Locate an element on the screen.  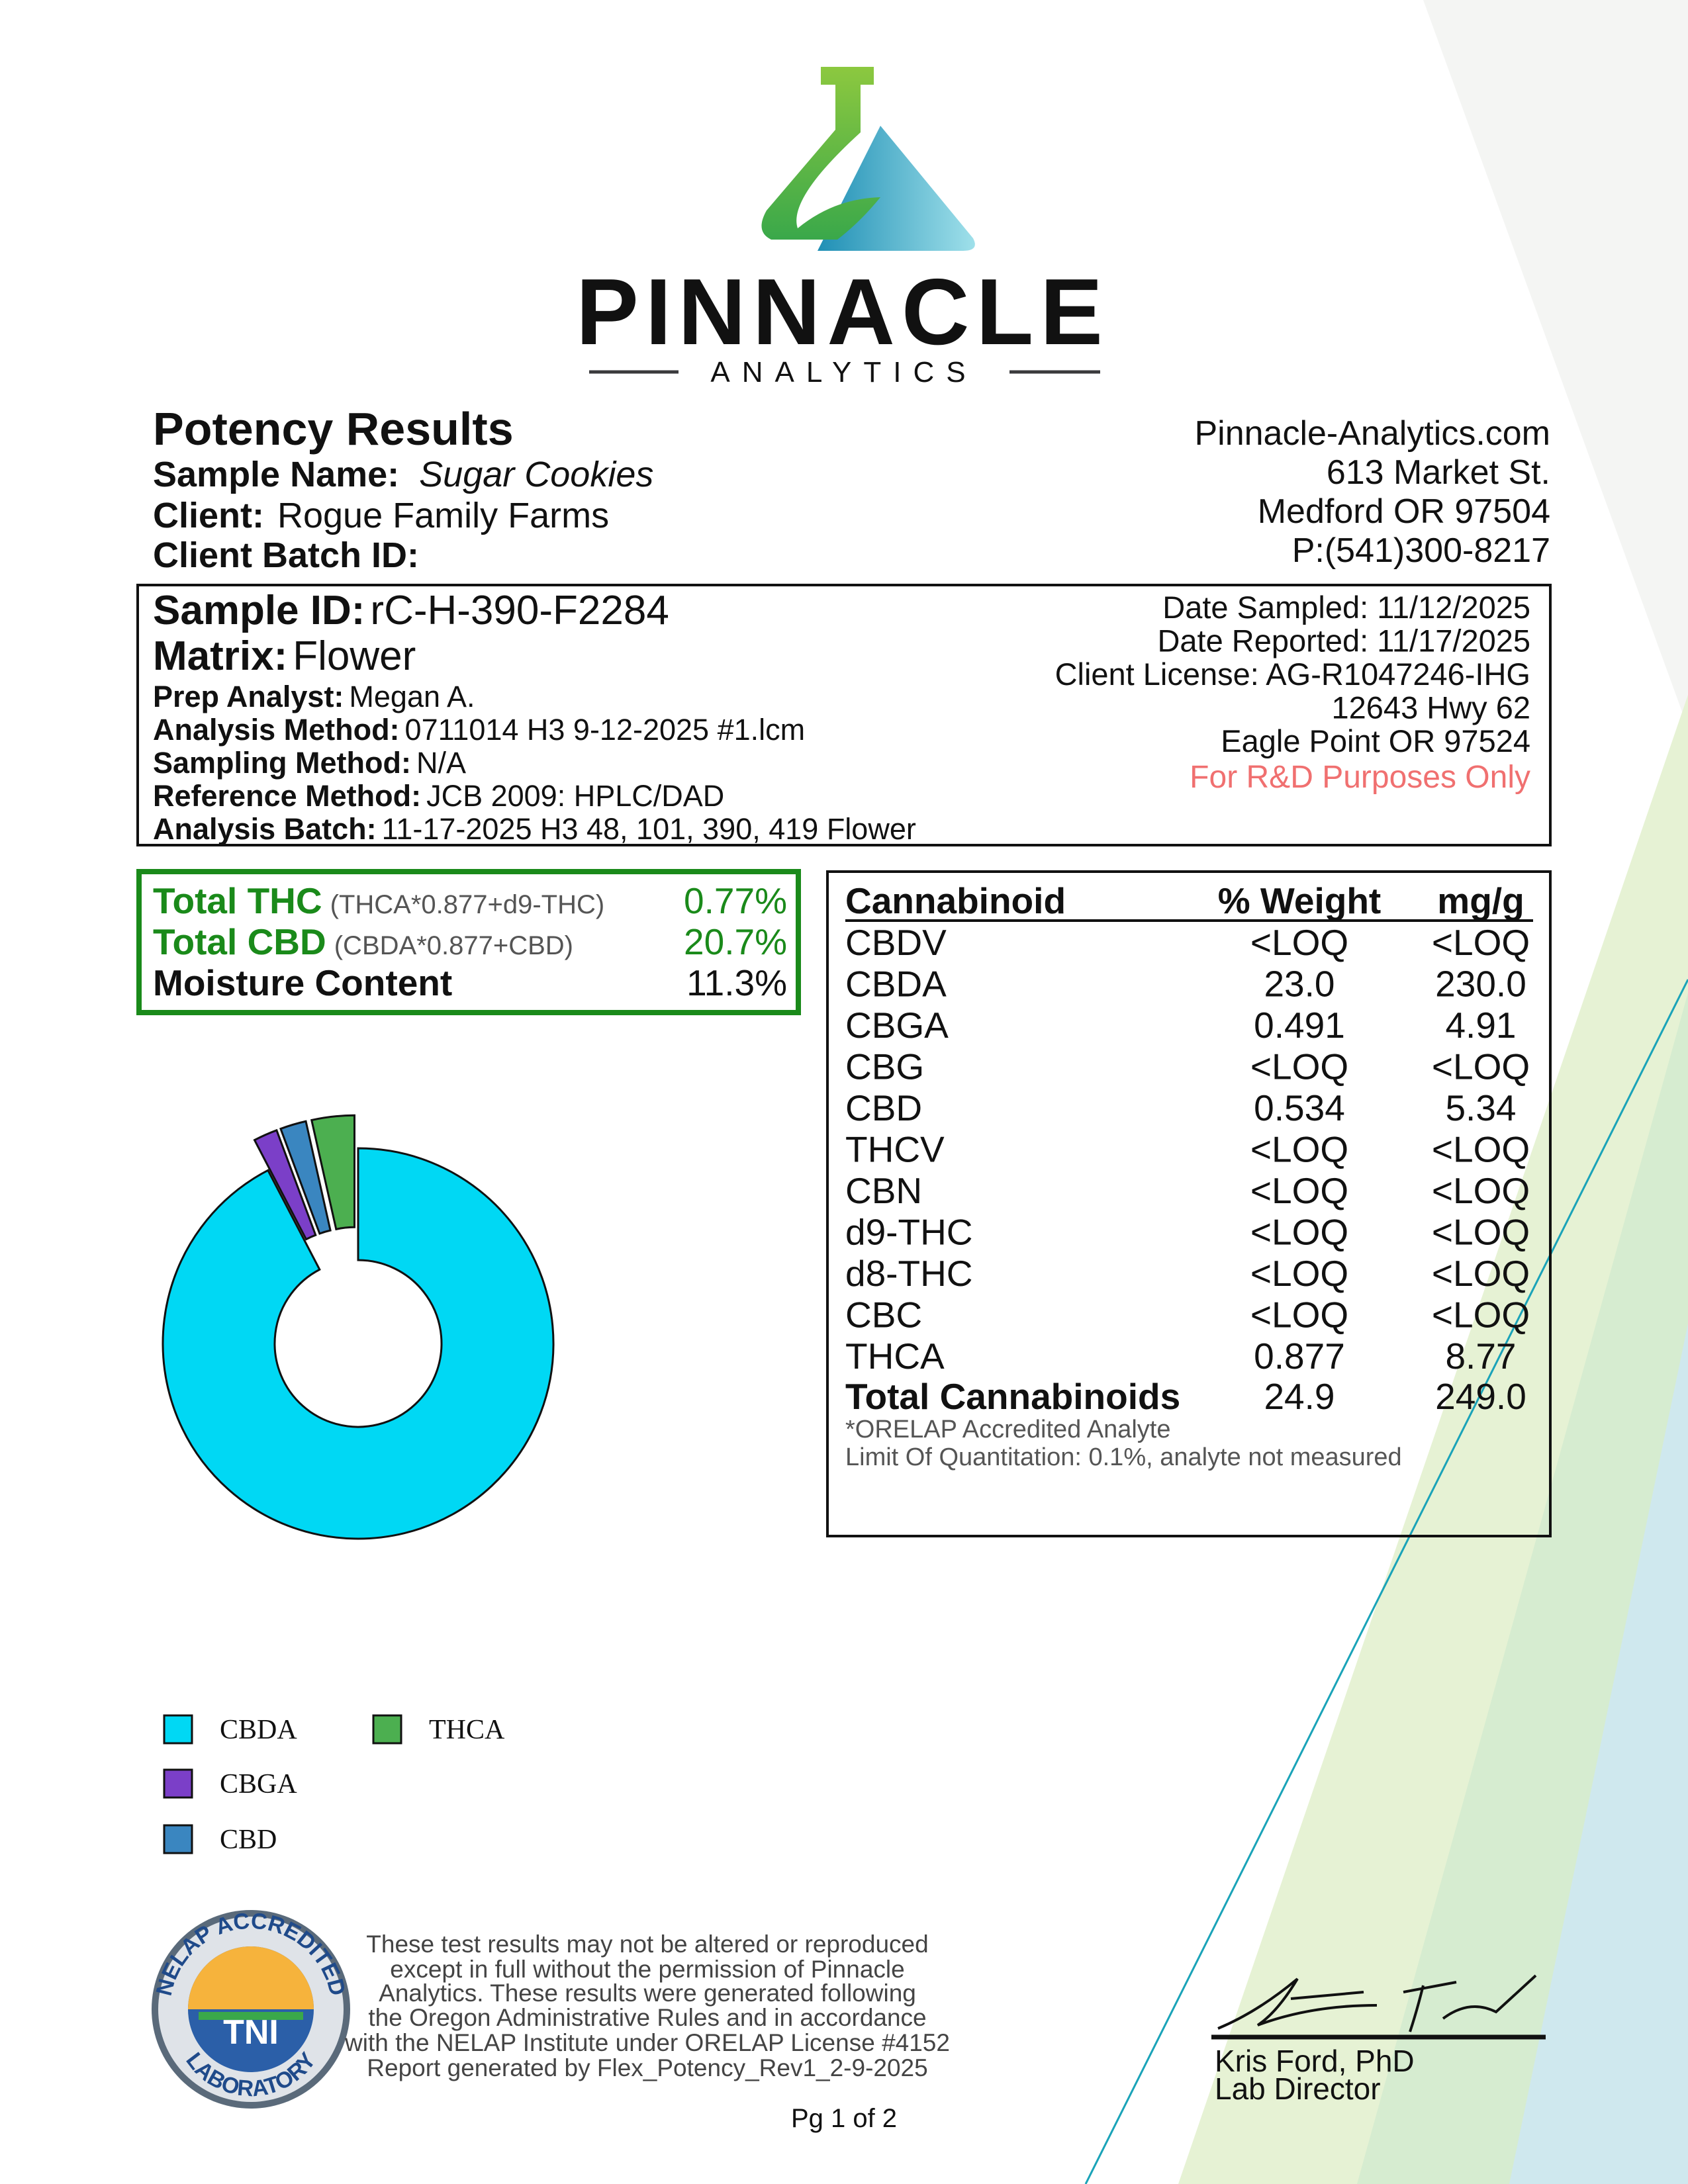
address-line: P:(541)300-8217 is located at coordinates (1421, 550).